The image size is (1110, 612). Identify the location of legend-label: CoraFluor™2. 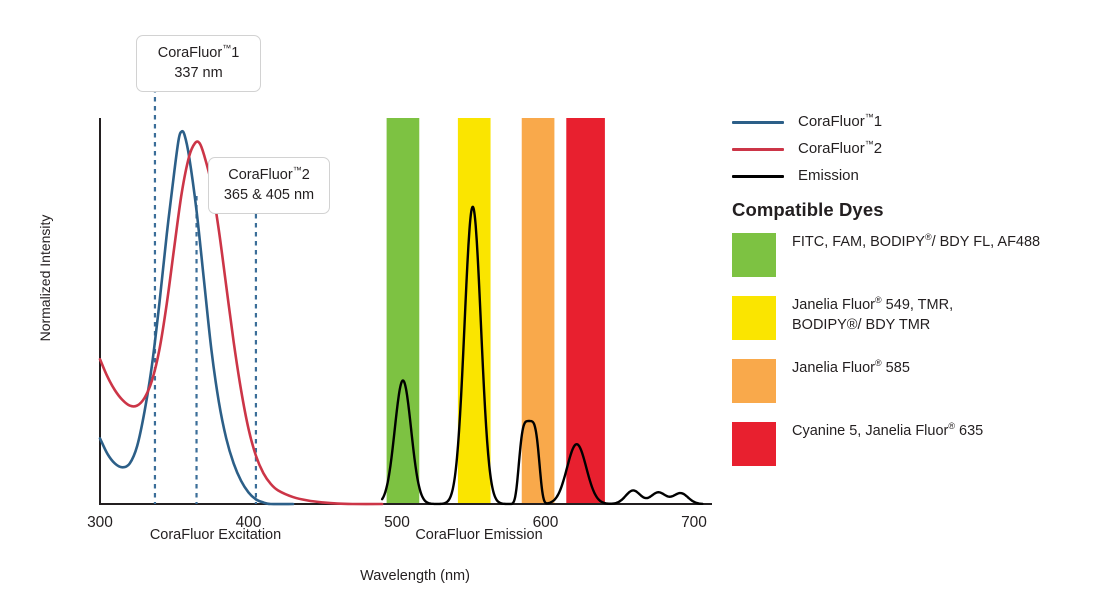
(840, 148).